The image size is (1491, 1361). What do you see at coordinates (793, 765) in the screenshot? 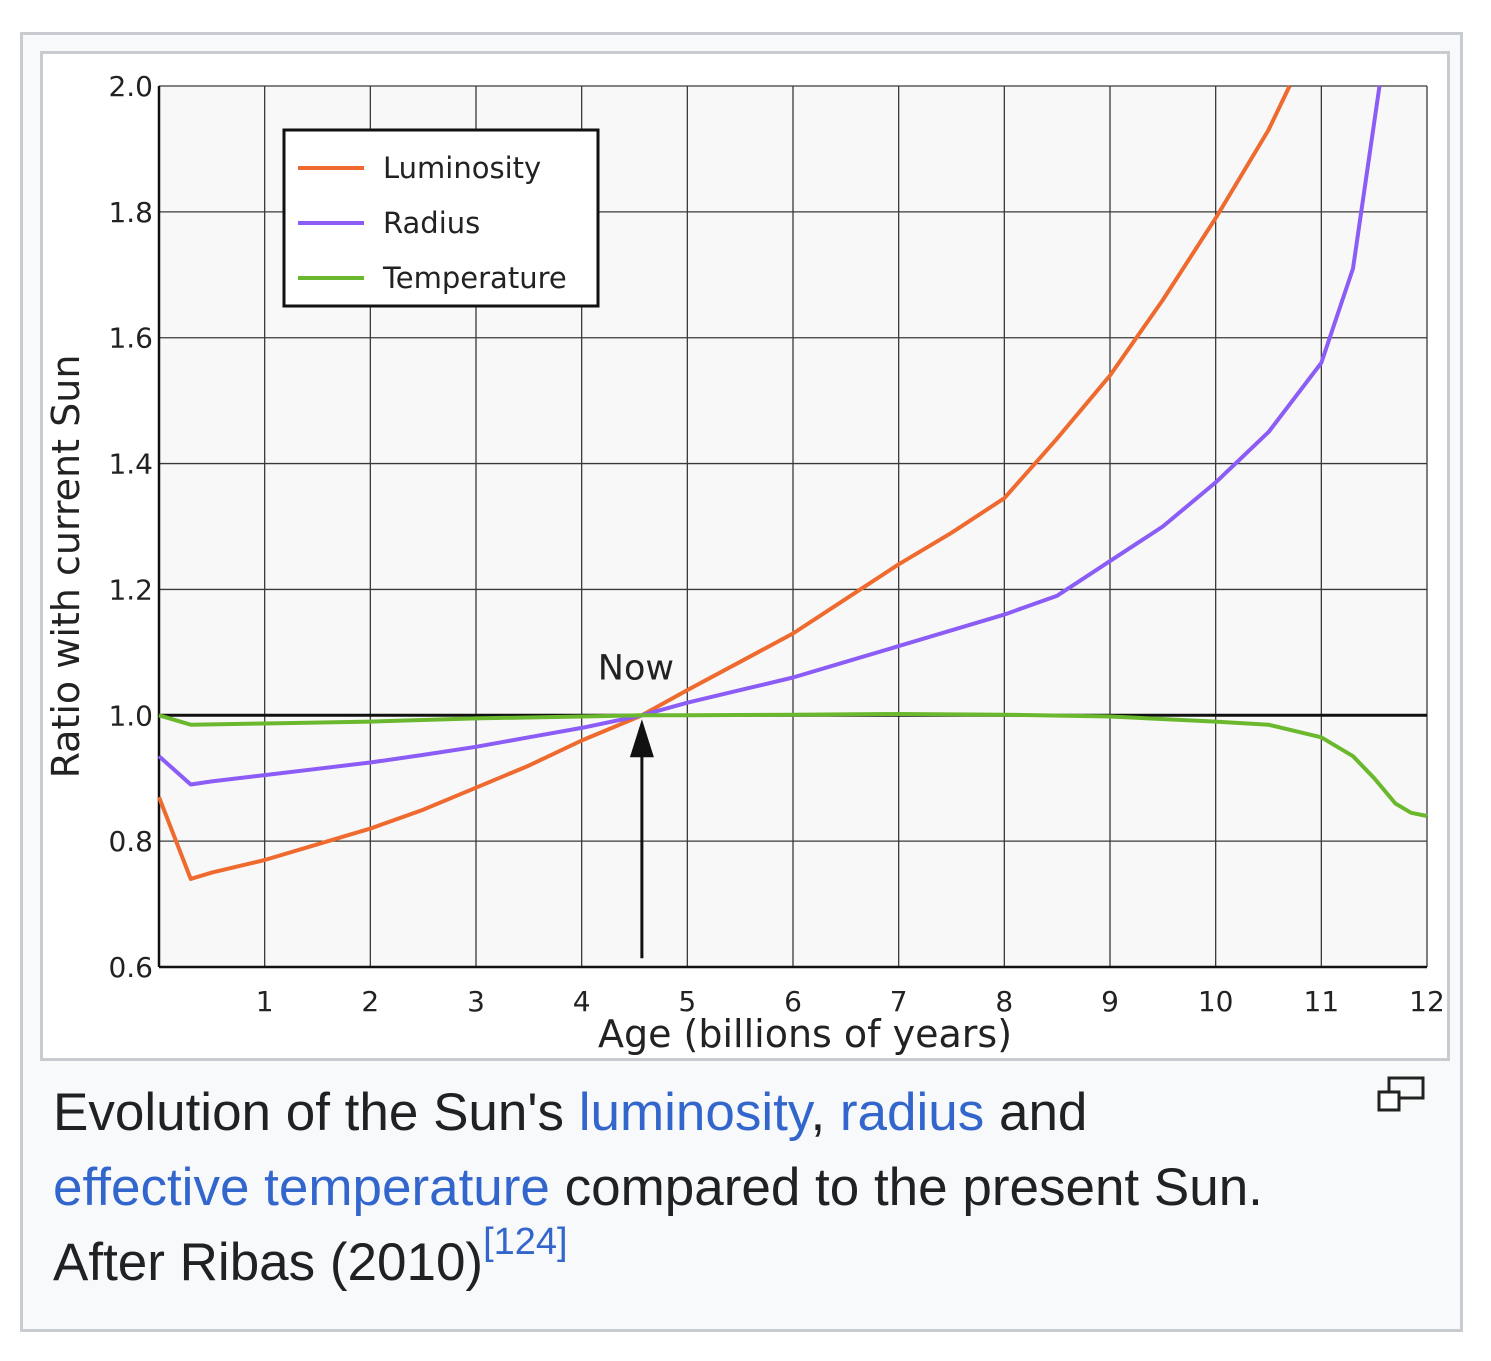
I see `series-line-temperature` at bounding box center [793, 765].